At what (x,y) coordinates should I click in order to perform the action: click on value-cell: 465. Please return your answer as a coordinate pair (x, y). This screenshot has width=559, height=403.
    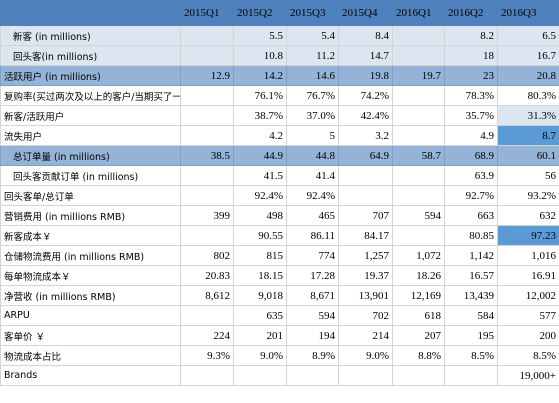
    Looking at the image, I should click on (312, 215).